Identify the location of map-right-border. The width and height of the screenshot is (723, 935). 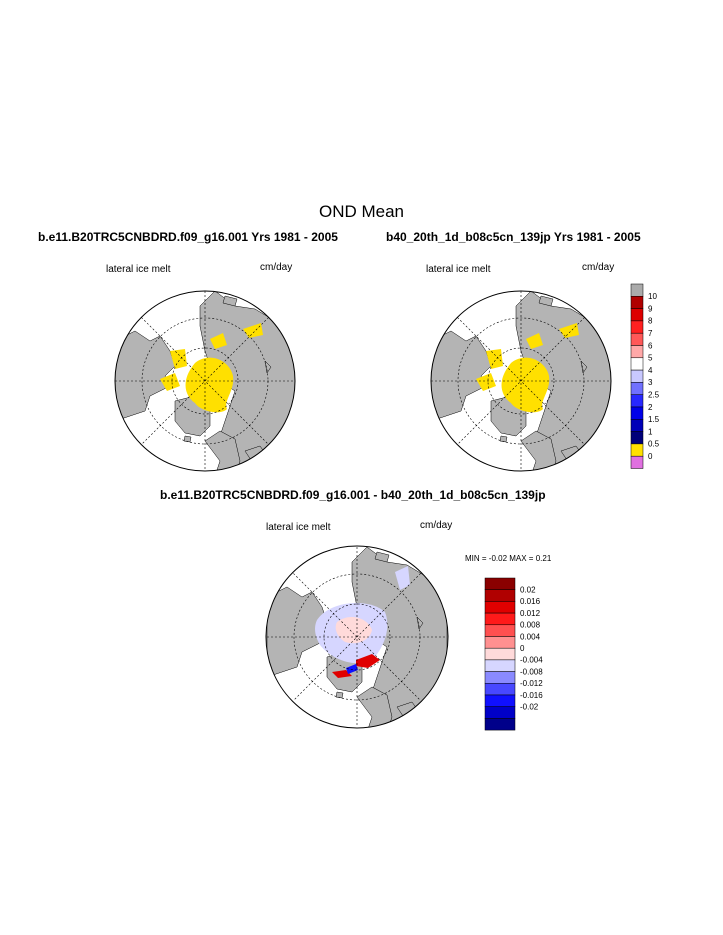
(521, 381).